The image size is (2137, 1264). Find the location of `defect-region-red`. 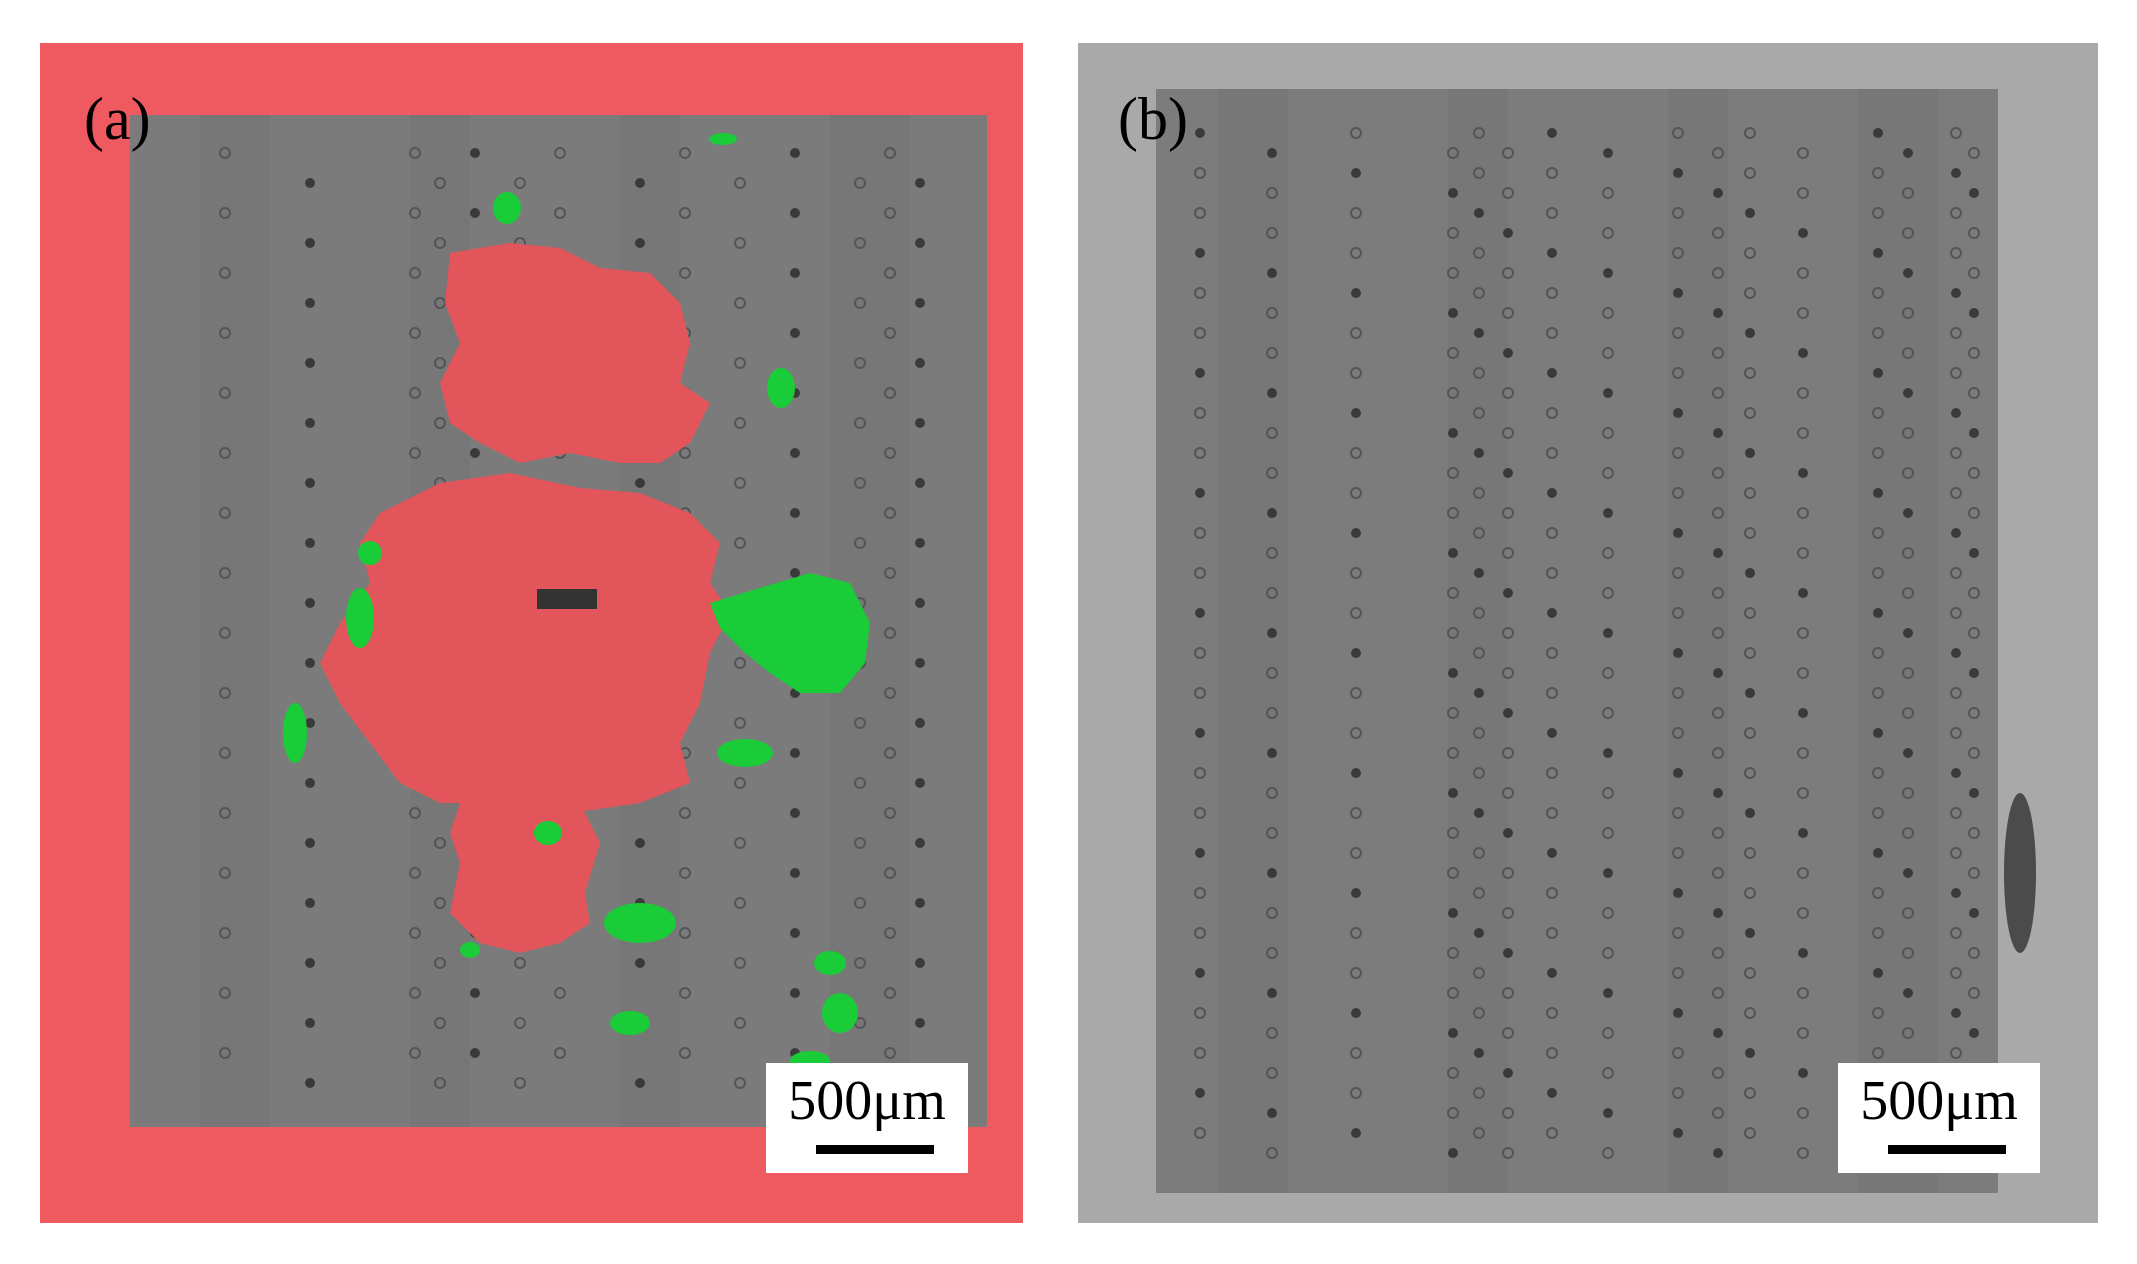

defect-region-red is located at coordinates (525, 598).